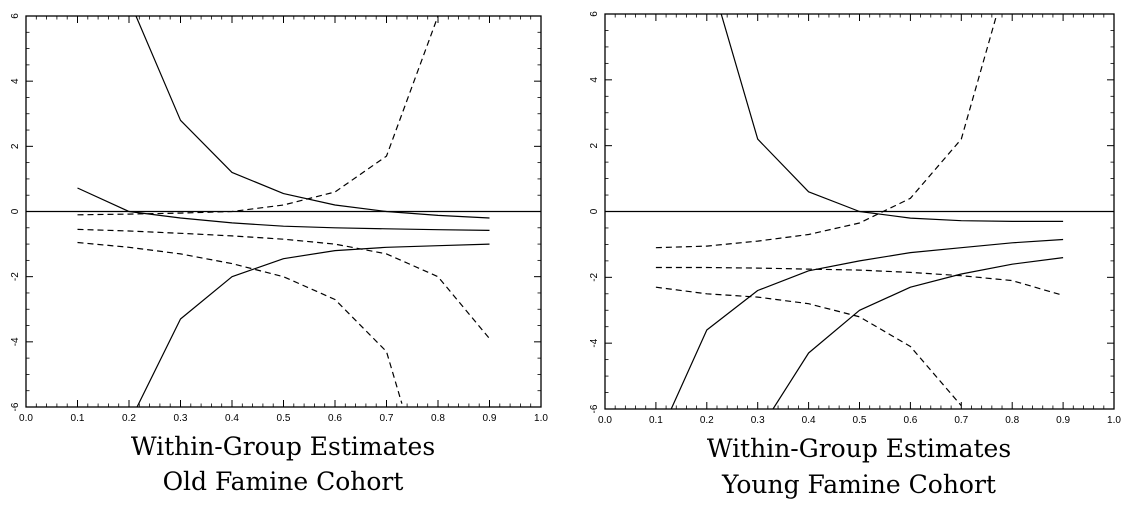  Describe the element at coordinates (858, 484) in the screenshot. I see `chart-caption-line2: Young Famine Cohort` at that location.